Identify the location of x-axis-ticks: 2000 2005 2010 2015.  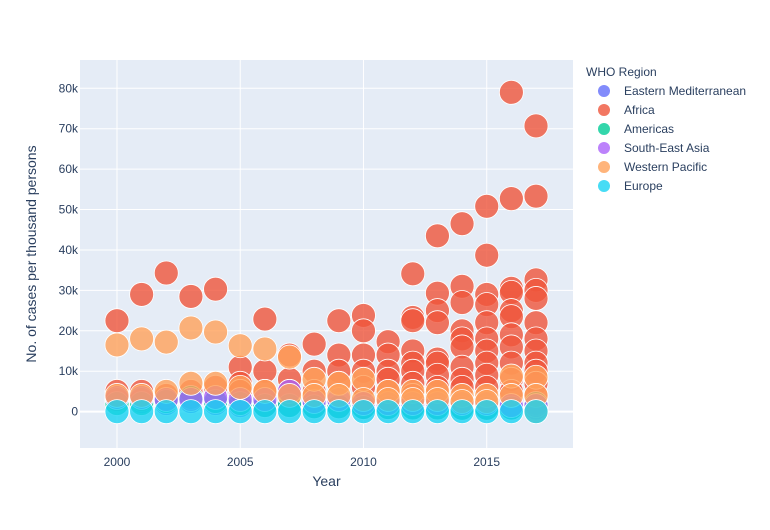
(302, 462).